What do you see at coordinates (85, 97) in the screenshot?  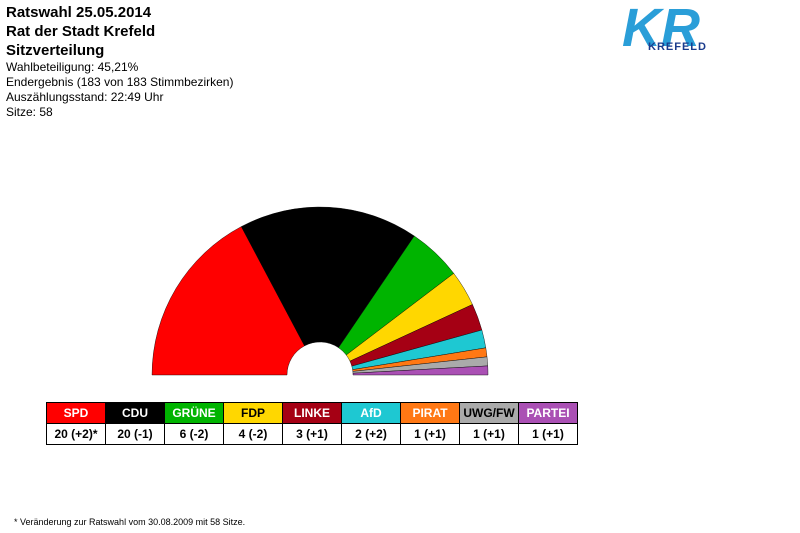 I see `count-time-text: Auszählungsstand: 22:49 Uhr` at bounding box center [85, 97].